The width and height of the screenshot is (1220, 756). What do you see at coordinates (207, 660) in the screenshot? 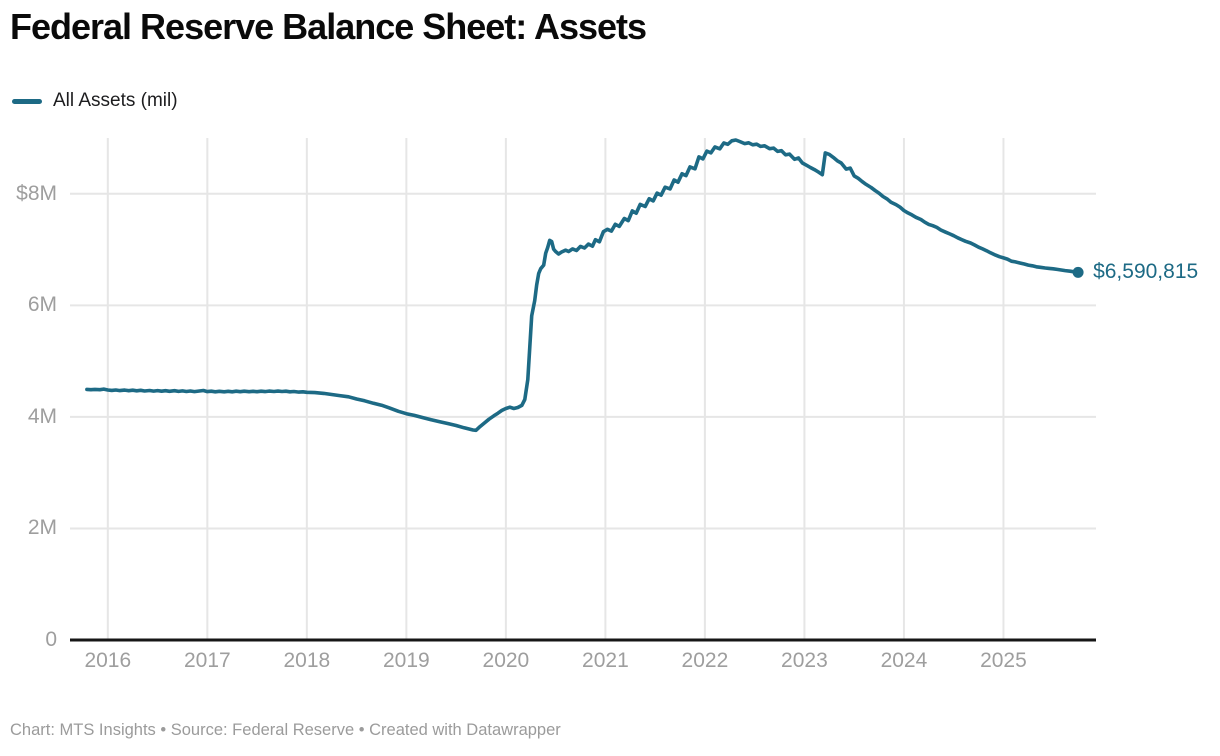
I see `x-axis-tick-label: 2017` at bounding box center [207, 660].